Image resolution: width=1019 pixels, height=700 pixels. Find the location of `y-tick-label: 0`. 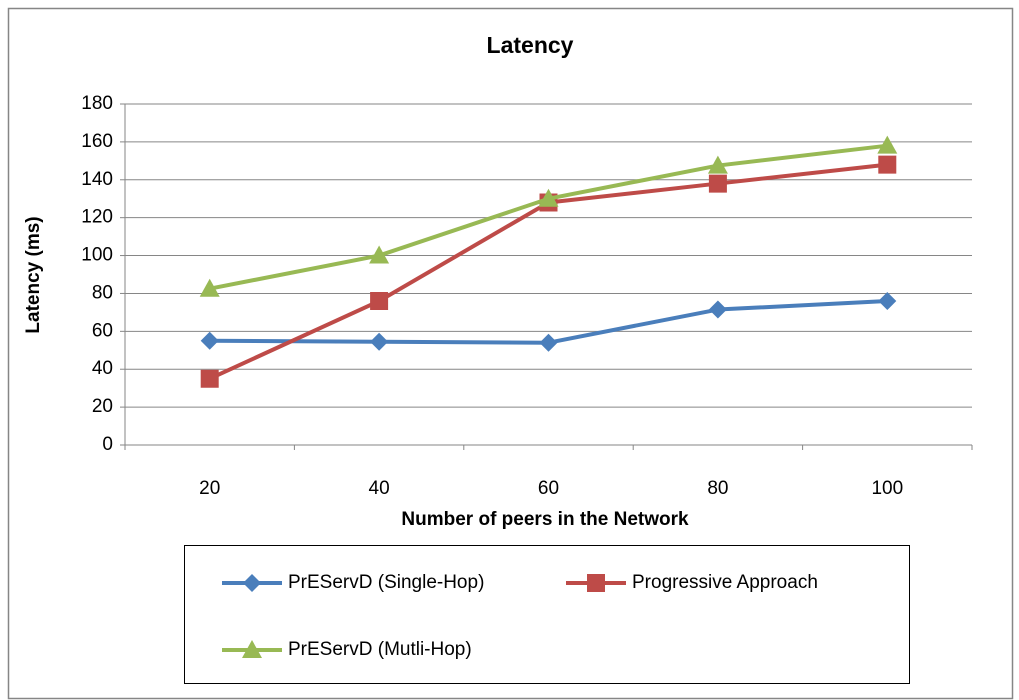

y-tick-label: 0 is located at coordinates (107, 444).